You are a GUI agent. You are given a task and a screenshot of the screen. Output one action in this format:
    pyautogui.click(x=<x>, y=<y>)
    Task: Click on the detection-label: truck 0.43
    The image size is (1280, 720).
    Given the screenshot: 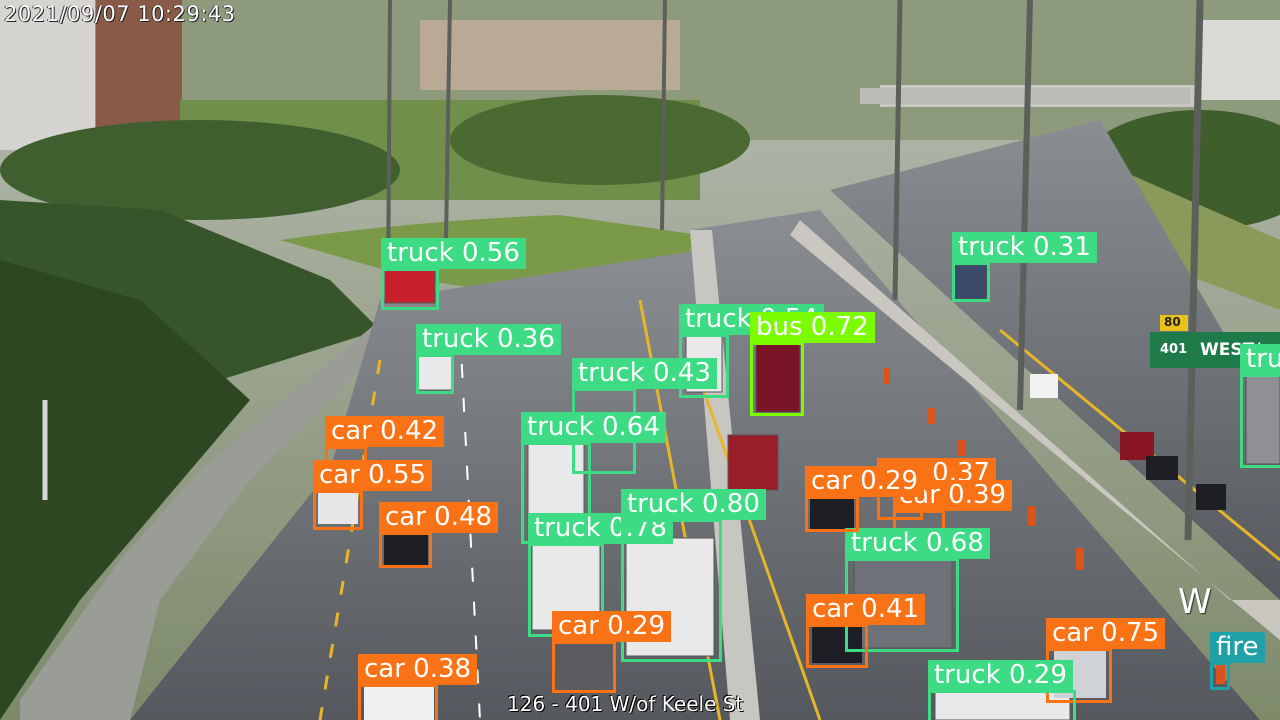 What is the action you would take?
    pyautogui.click(x=644, y=373)
    